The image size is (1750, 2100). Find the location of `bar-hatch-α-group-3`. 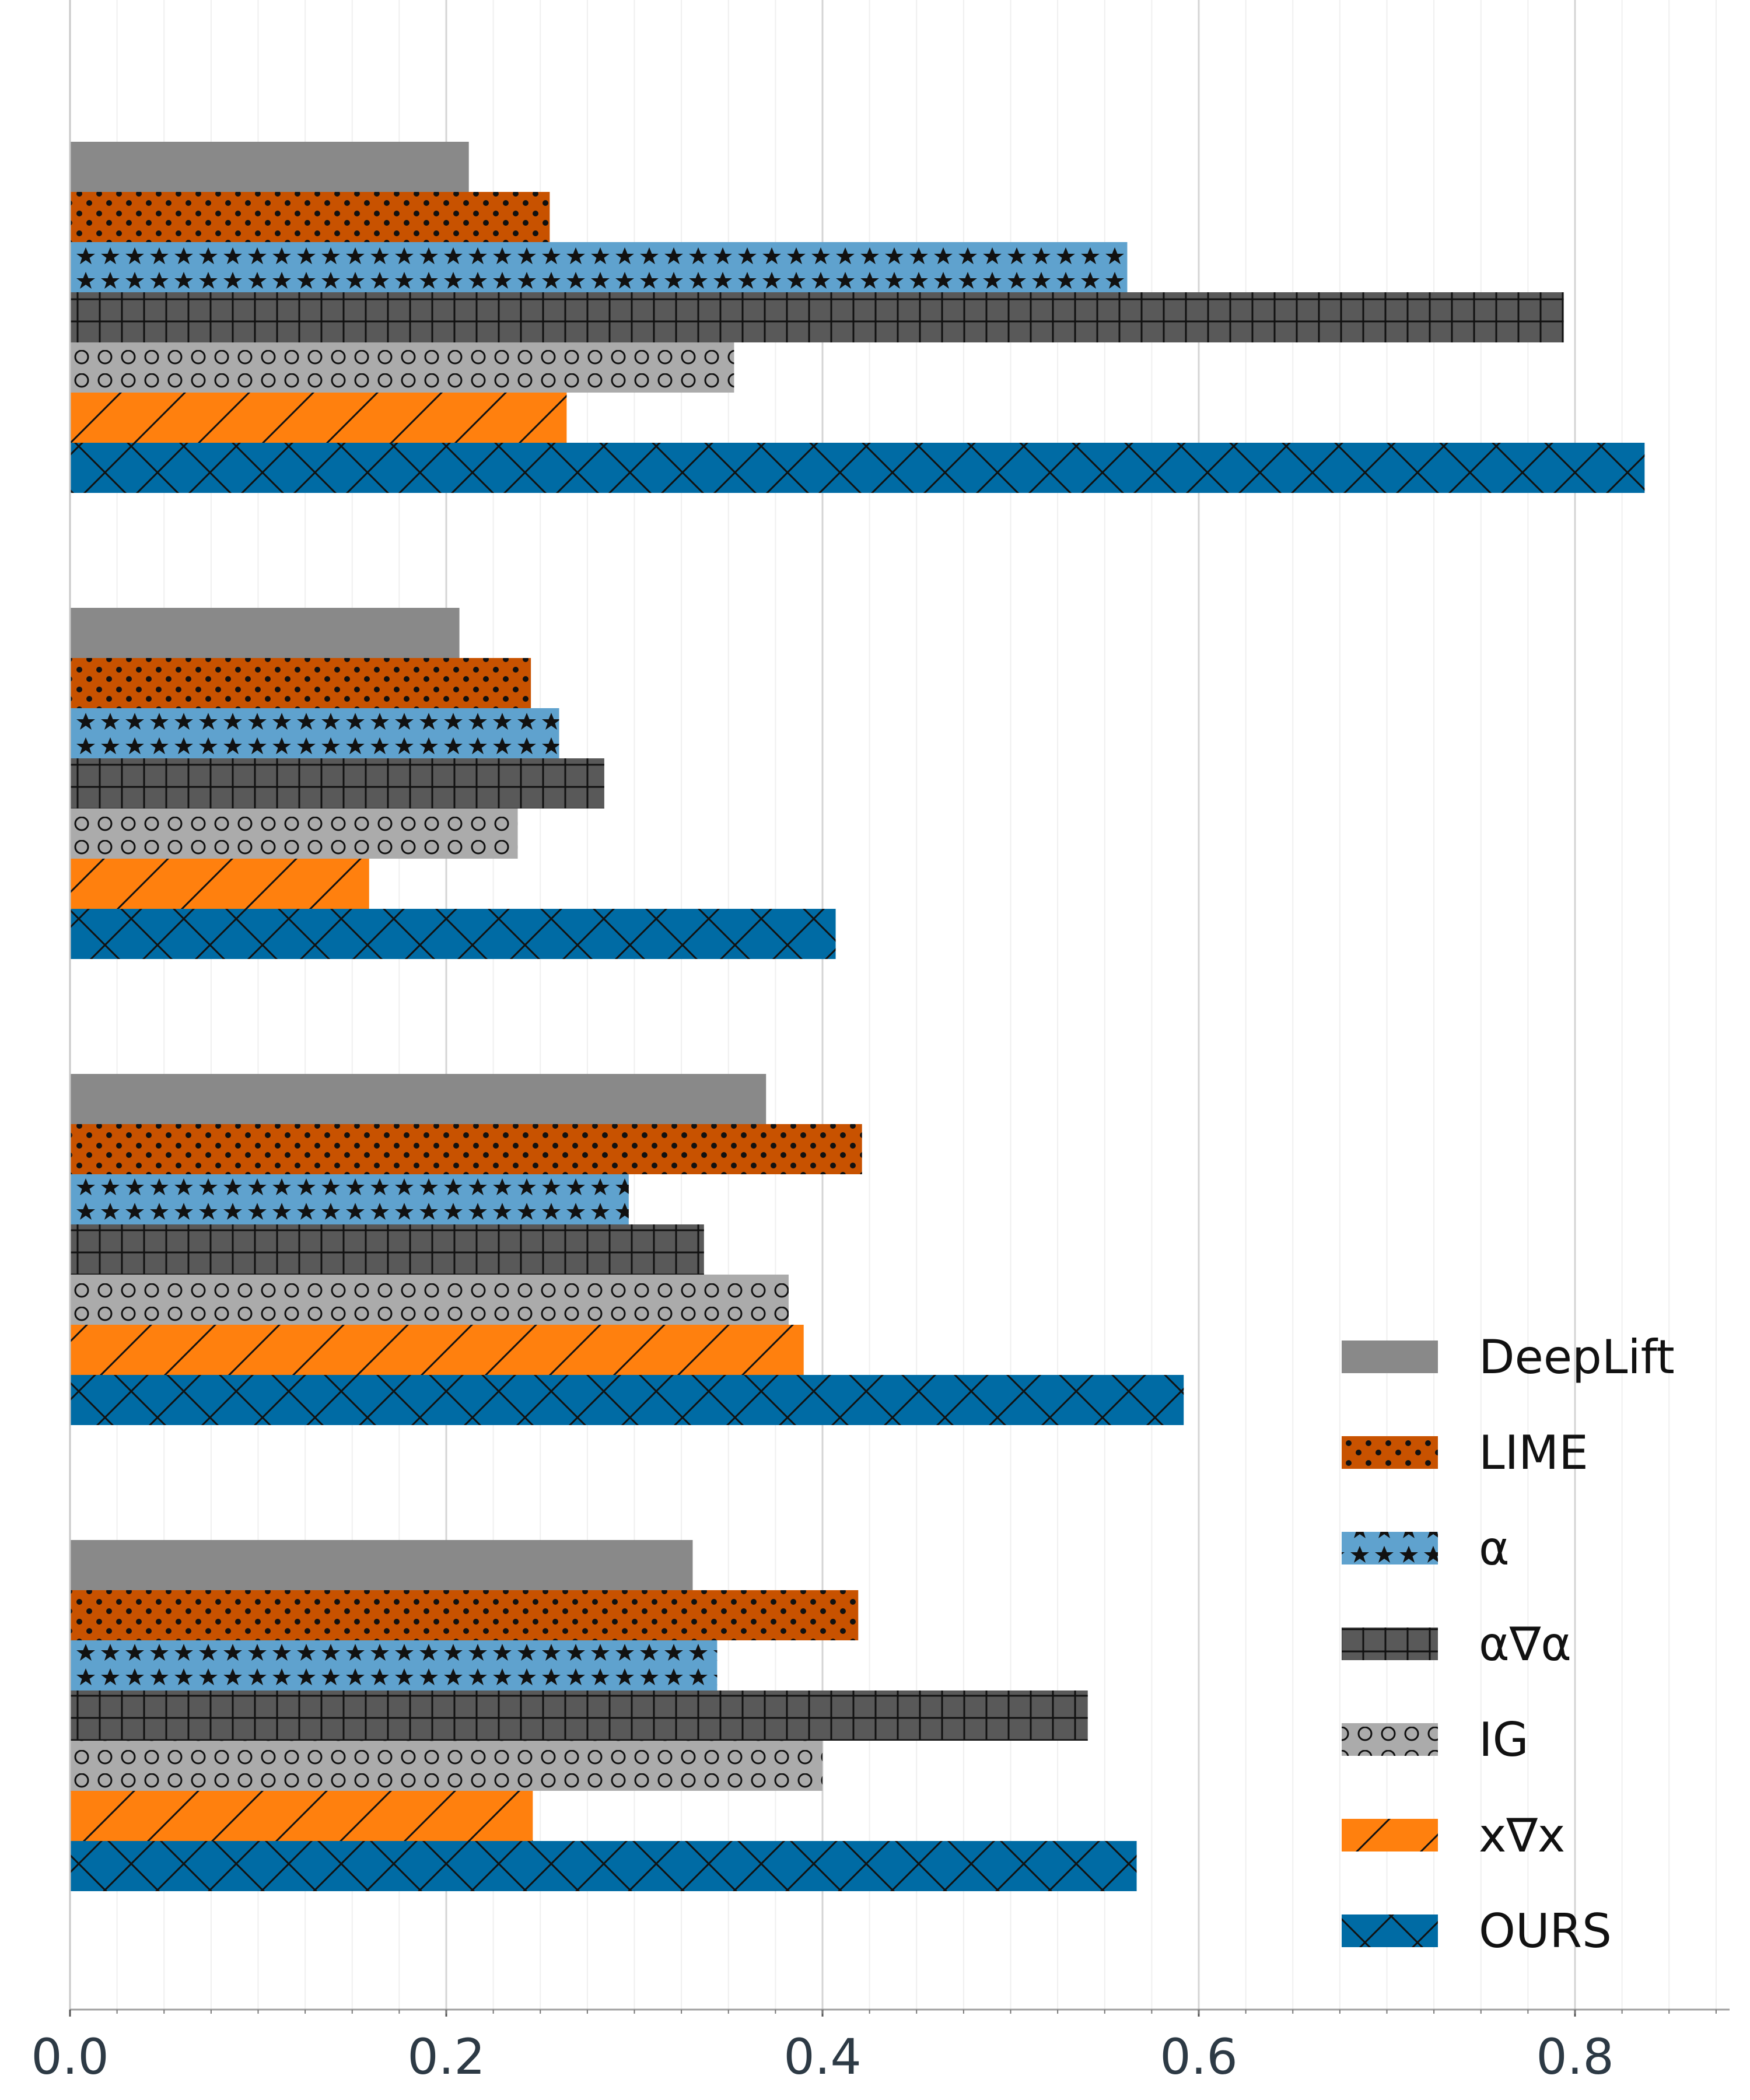

bar-hatch-α-group-3 is located at coordinates (349, 1199).